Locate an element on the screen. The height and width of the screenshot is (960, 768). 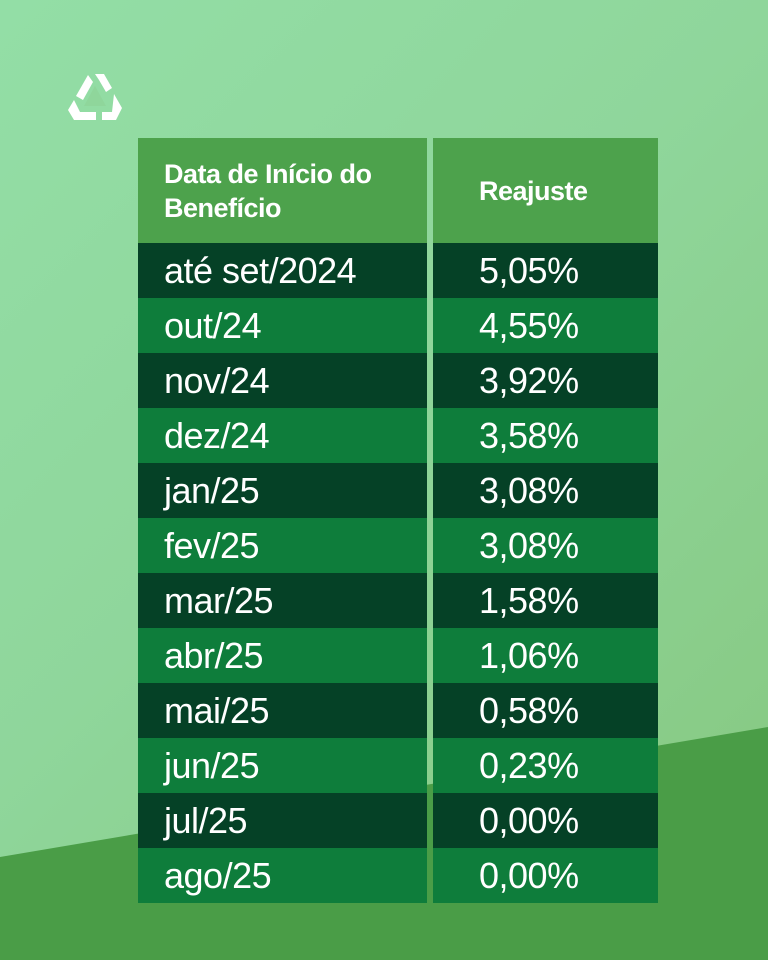
row-reajuste-value: 4,55% is located at coordinates (545, 325).